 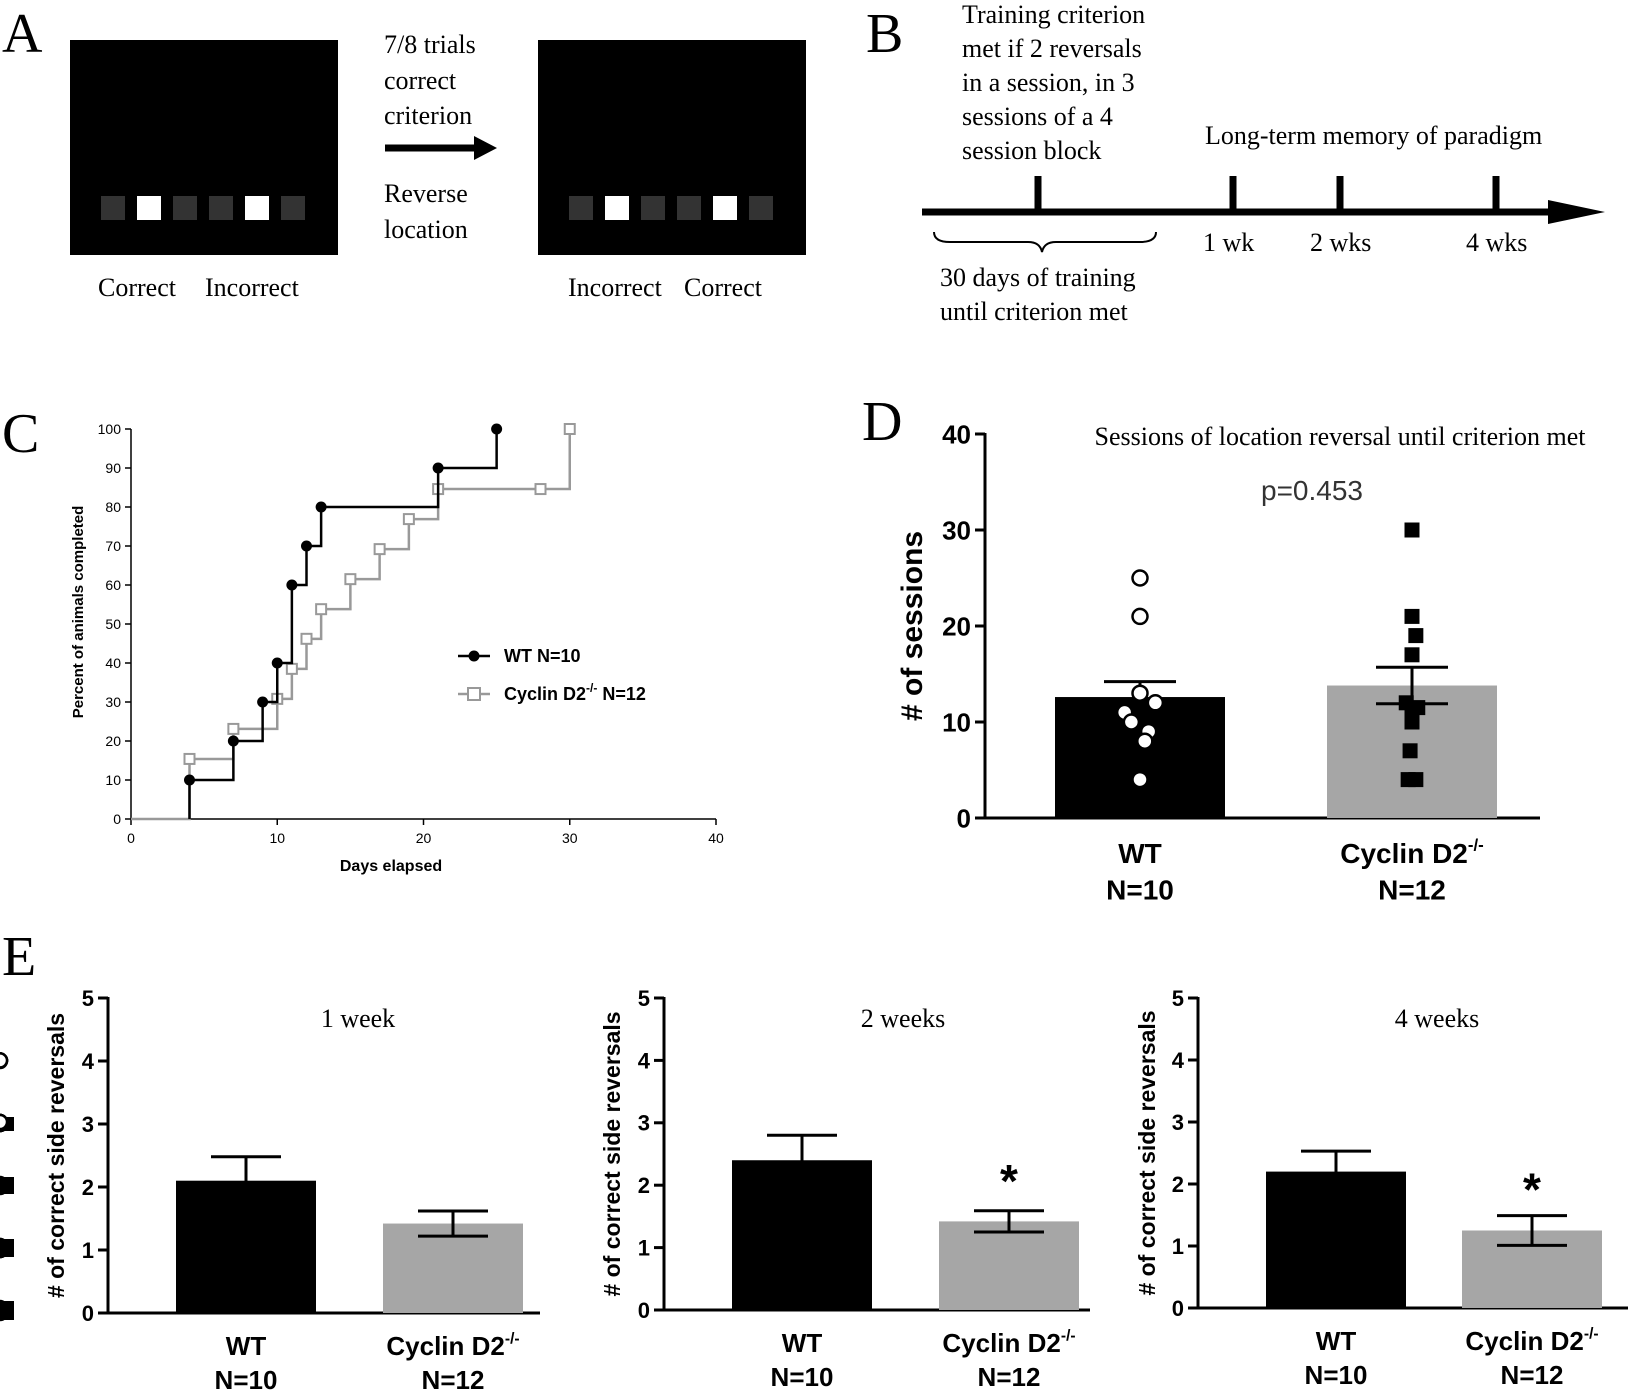 What do you see at coordinates (1437, 1018) in the screenshot?
I see `chart-title: 4 weeks` at bounding box center [1437, 1018].